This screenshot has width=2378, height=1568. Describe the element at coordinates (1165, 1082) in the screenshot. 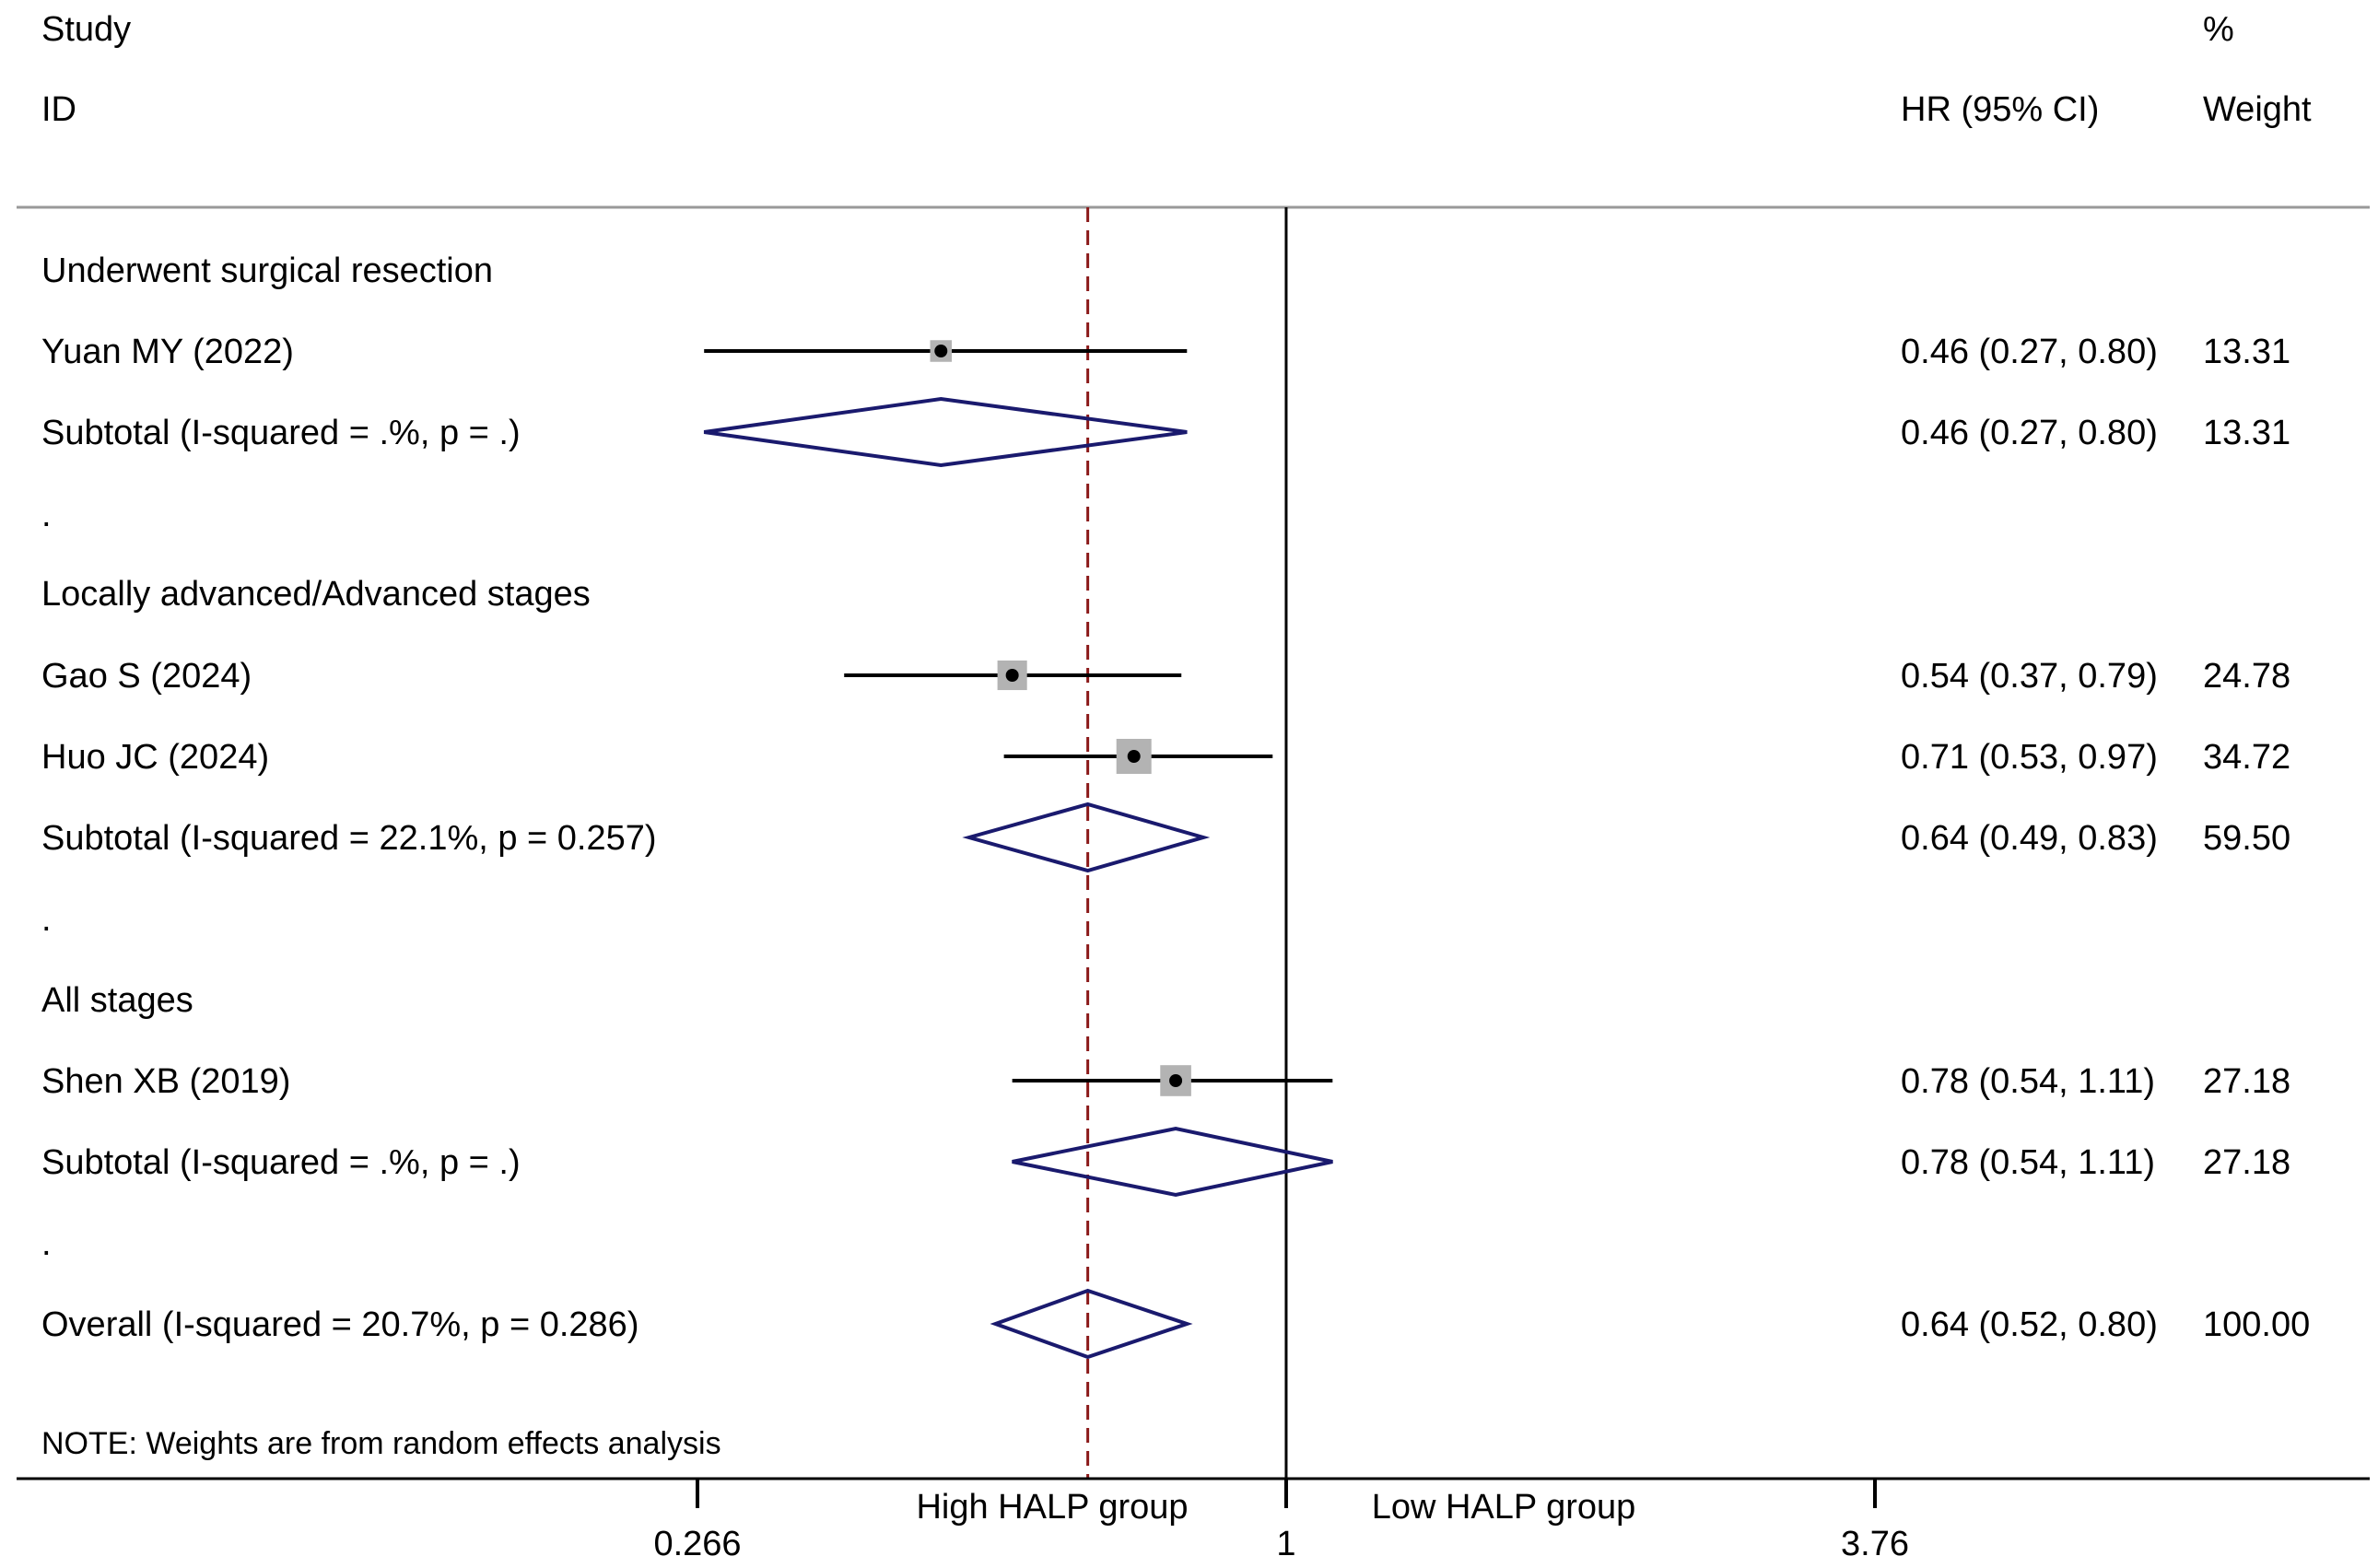

I see `forest-row-study: Shen XB (2019) 0.78 (0.54, 1.11) 27.18` at that location.